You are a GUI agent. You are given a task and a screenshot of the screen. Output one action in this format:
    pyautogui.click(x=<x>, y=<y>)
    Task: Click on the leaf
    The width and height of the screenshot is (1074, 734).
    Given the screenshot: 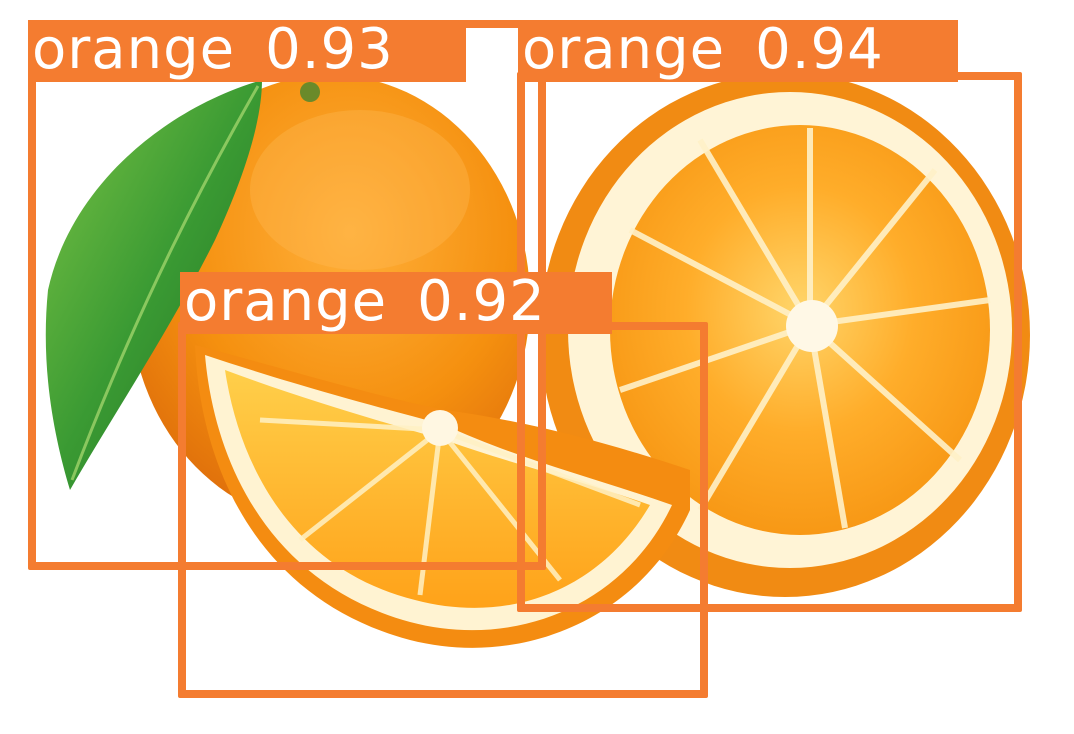 What is the action you would take?
    pyautogui.click(x=154, y=285)
    